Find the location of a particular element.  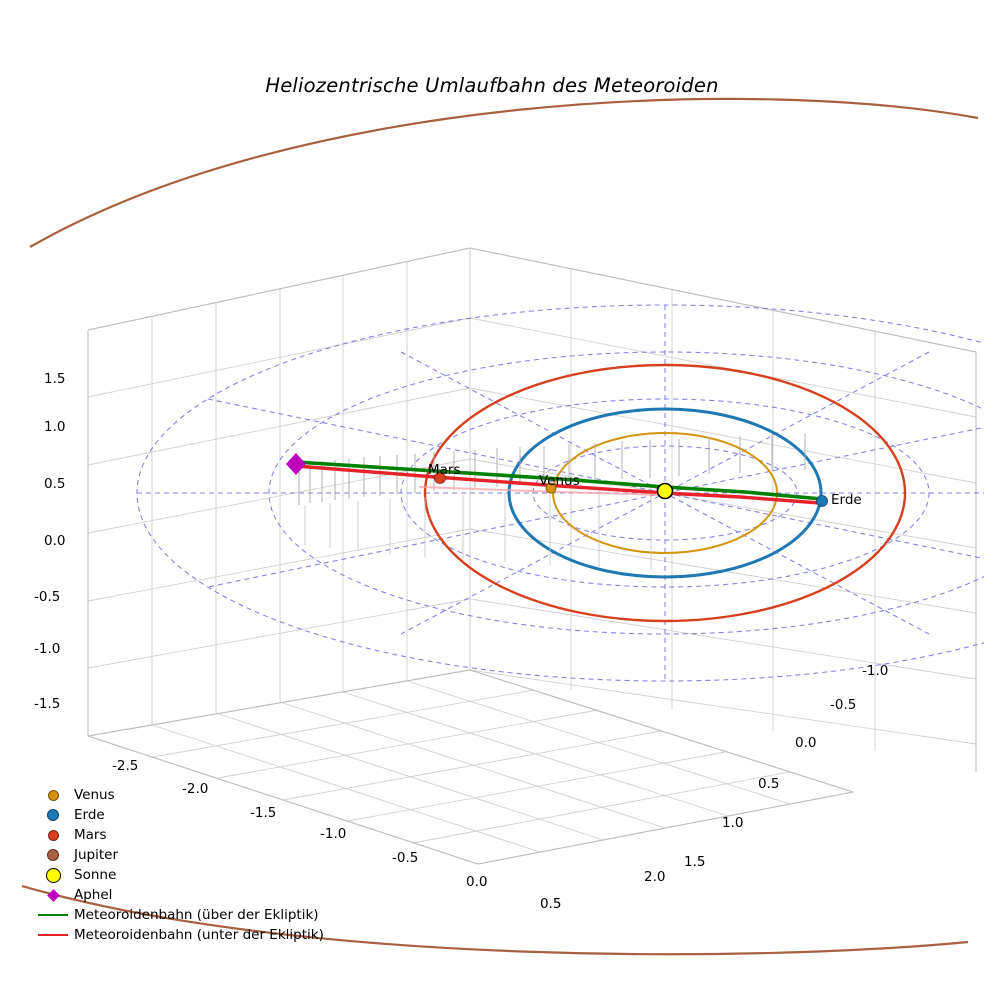

legend-item-bahn-ueber: Meteoroidenbahn (über der Ekliptik) is located at coordinates (197, 915).